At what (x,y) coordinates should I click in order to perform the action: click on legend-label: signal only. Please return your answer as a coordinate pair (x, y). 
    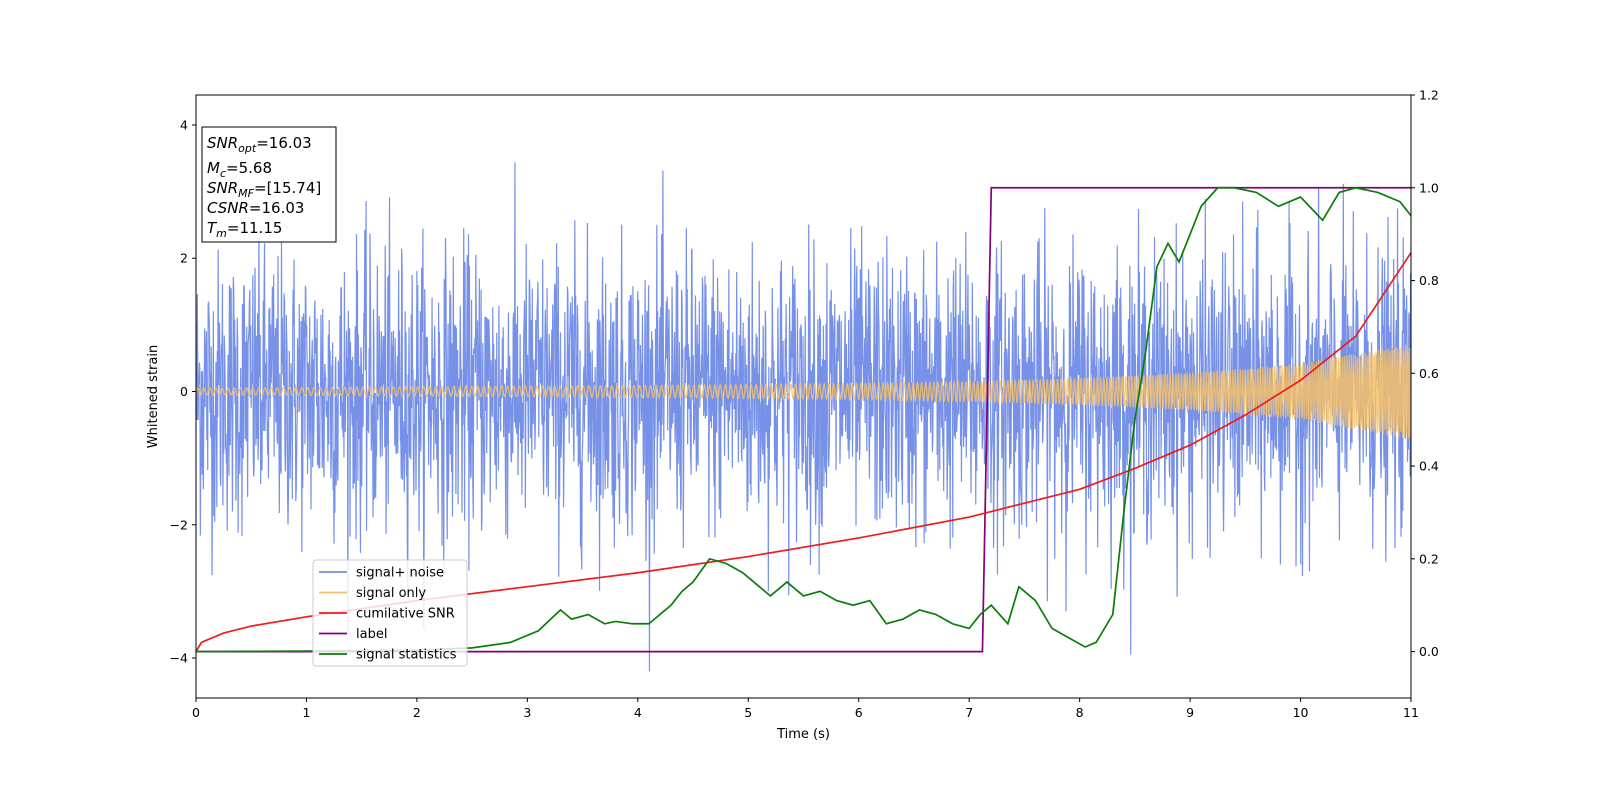
    Looking at the image, I should click on (391, 593).